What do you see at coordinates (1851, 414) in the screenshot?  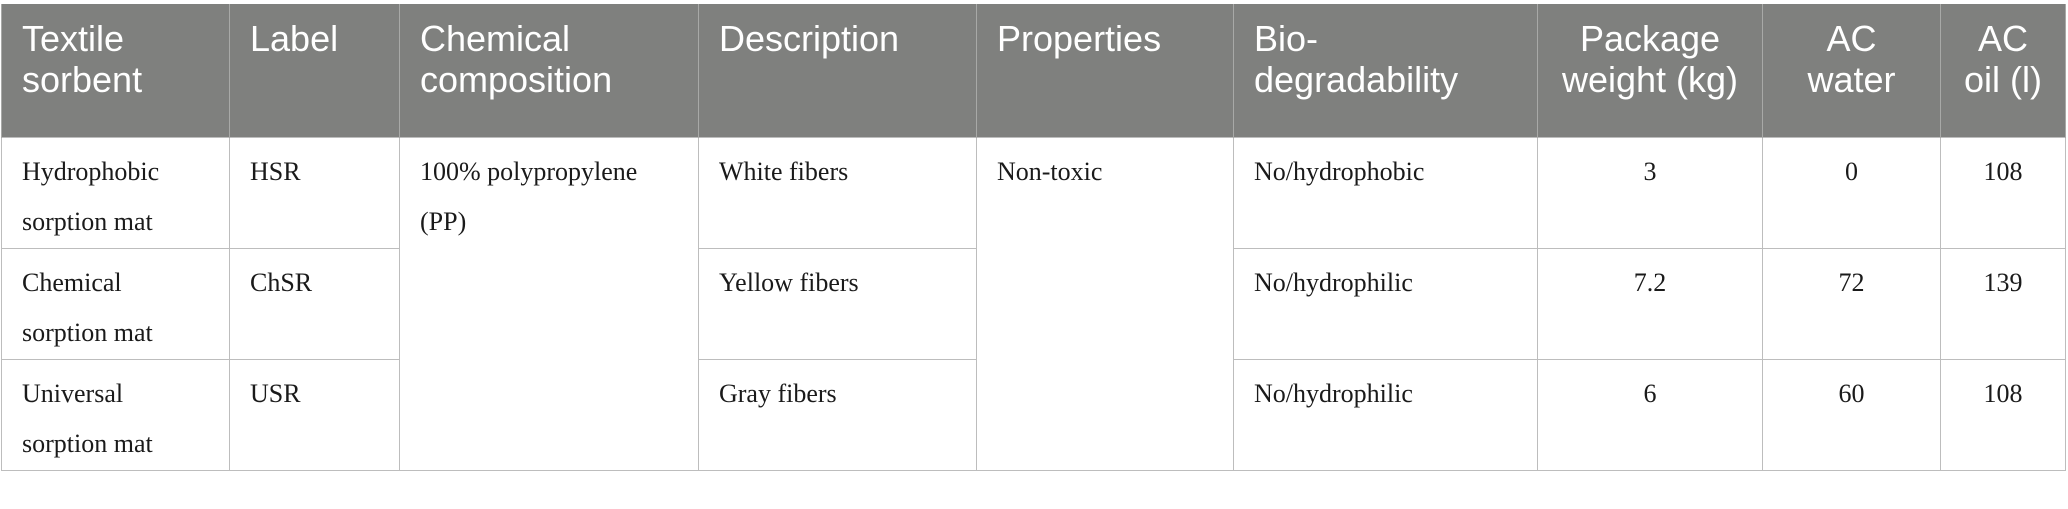 I see `cell-ac-water: 60` at bounding box center [1851, 414].